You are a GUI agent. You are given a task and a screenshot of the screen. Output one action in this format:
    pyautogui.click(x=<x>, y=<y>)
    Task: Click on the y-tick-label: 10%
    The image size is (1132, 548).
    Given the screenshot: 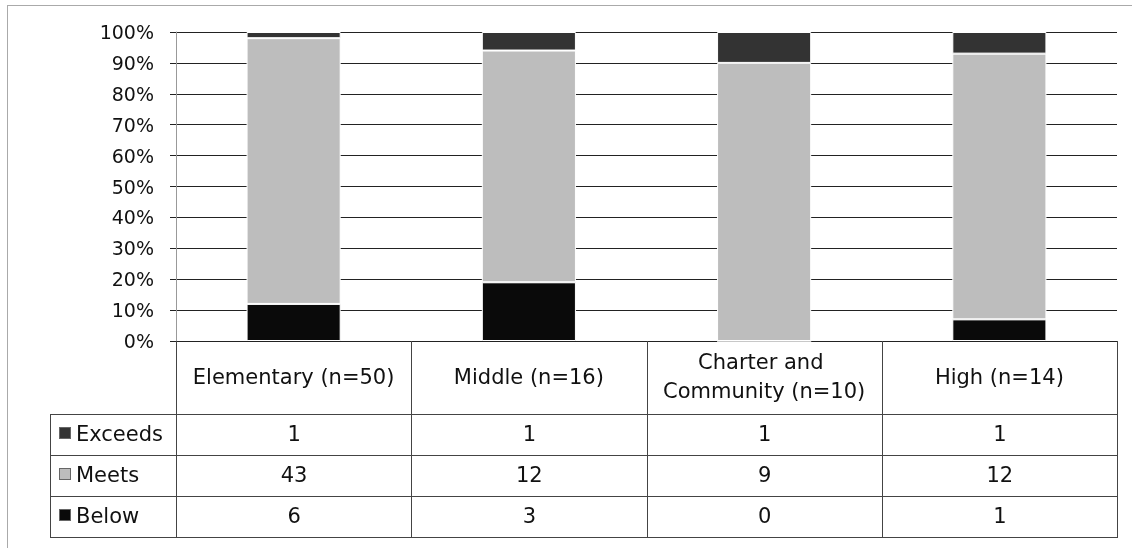 What is the action you would take?
    pyautogui.click(x=132, y=310)
    